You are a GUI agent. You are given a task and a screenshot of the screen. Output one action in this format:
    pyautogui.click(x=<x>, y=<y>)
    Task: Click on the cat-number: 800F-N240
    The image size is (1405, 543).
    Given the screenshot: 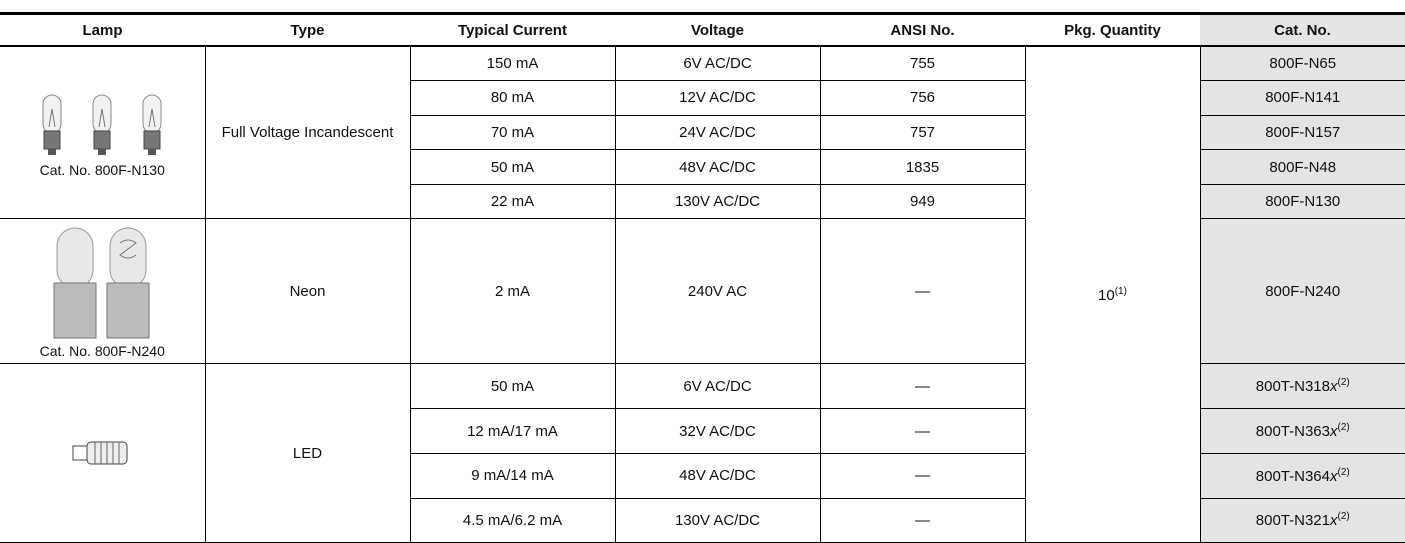 What is the action you would take?
    pyautogui.click(x=1303, y=291)
    